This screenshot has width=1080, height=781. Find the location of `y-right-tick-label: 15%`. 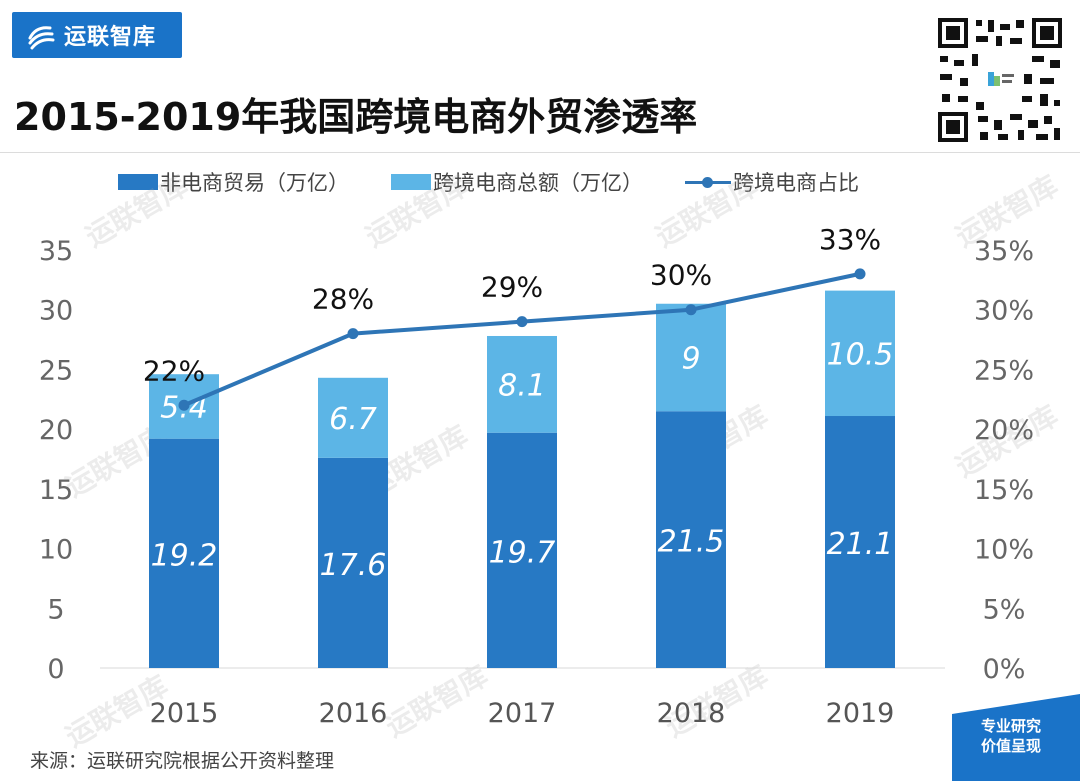

y-right-tick-label: 15% is located at coordinates (1004, 490).